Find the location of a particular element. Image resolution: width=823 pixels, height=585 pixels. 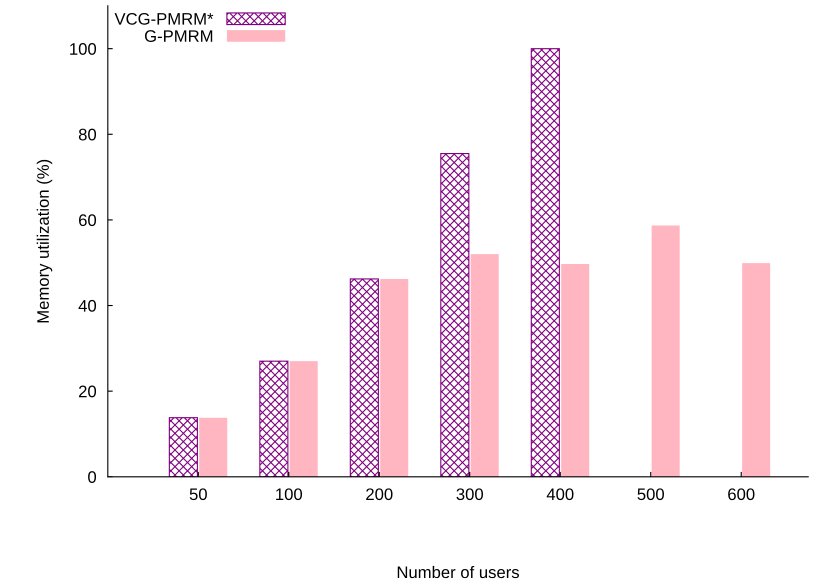

x-tick-label: 400 is located at coordinates (560, 494).